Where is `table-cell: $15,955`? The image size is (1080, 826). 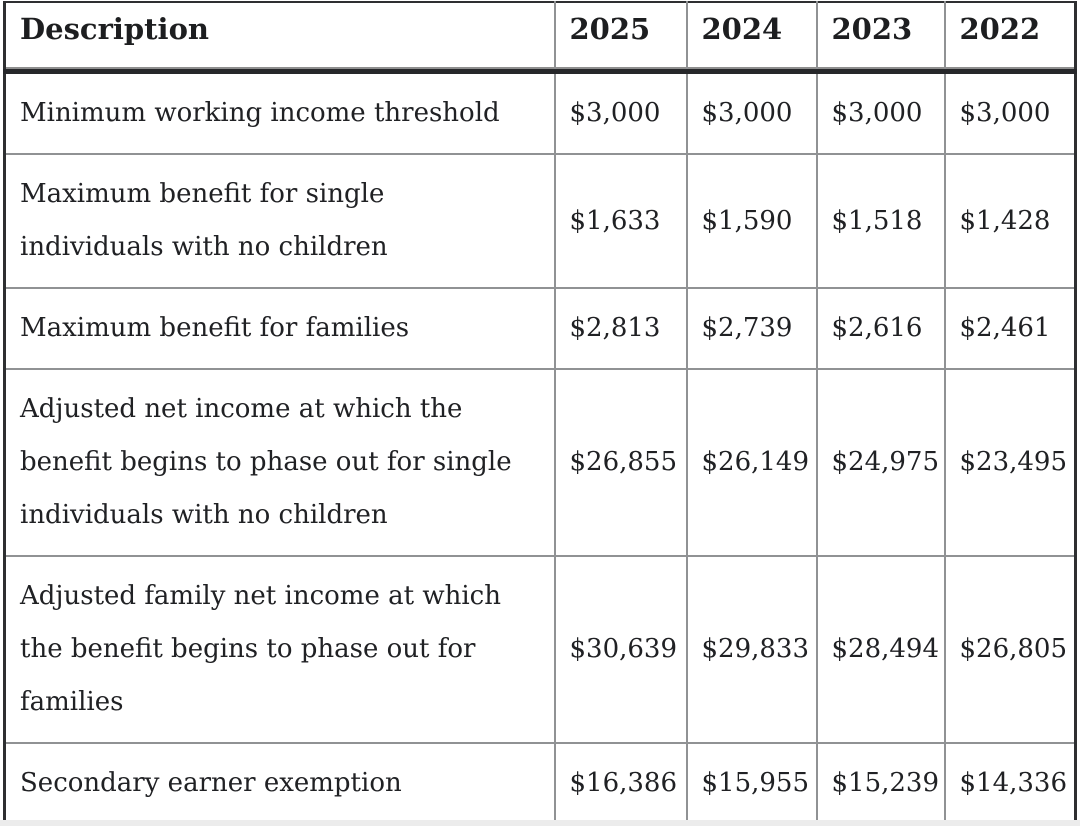
table-cell: $15,955 is located at coordinates (751, 783).